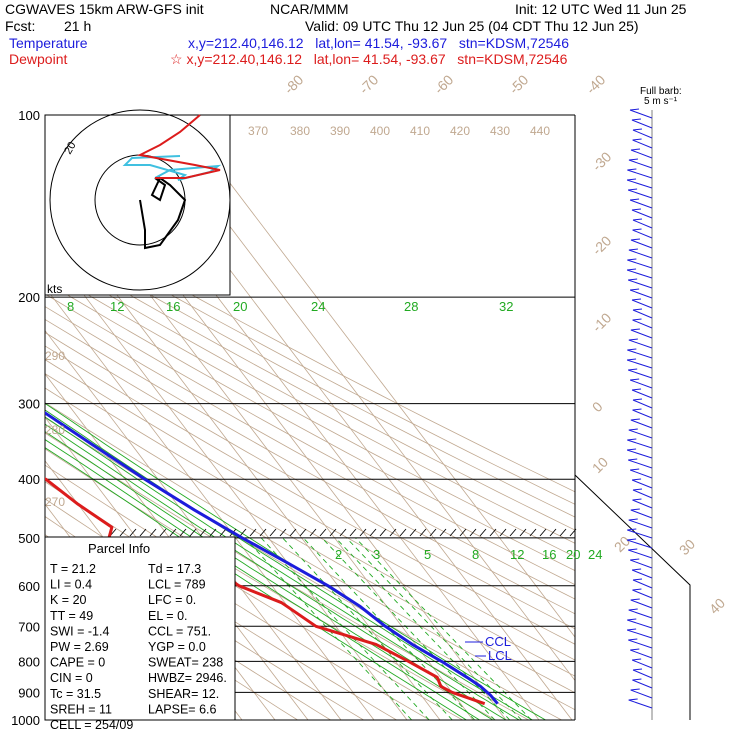  Describe the element at coordinates (540, 131) in the screenshot. I see `theta-label: 440` at that location.